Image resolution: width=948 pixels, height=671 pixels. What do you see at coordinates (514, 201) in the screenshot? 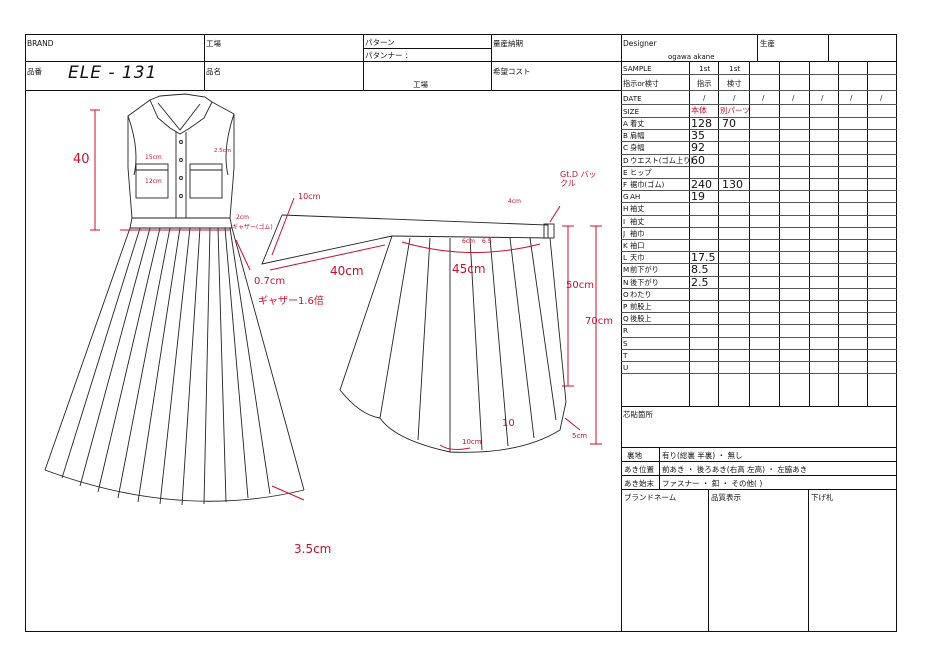
I see `annot-buckle-w: 4cm` at bounding box center [514, 201].